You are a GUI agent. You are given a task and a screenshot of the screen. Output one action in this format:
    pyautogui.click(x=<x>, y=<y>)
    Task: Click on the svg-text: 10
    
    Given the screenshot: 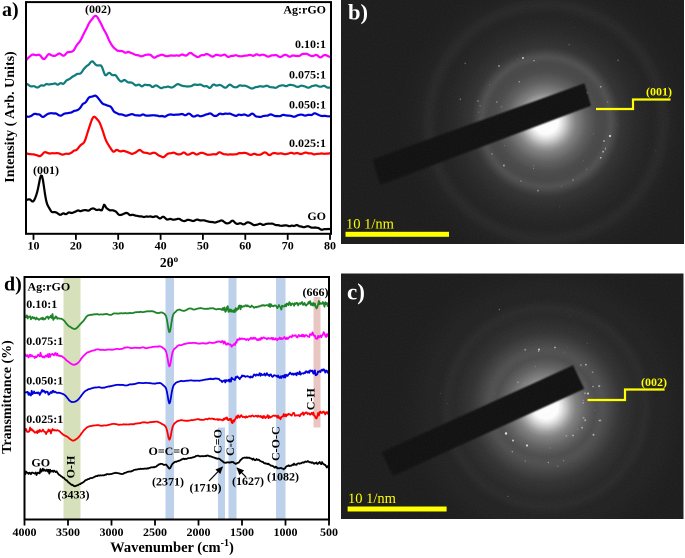 What is the action you would take?
    pyautogui.click(x=34, y=246)
    